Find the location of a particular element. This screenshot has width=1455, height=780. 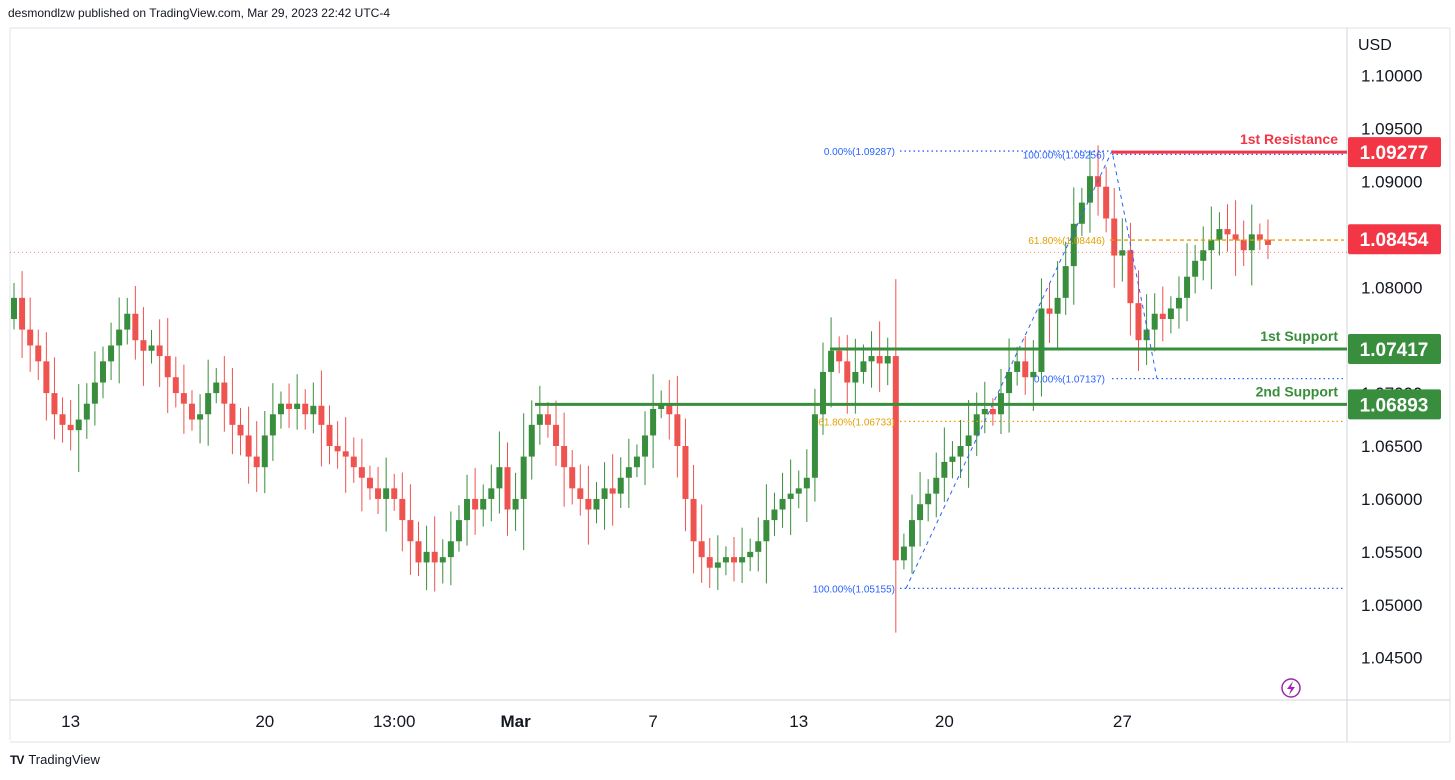

price-tick: 1.09000 is located at coordinates (1391, 181).